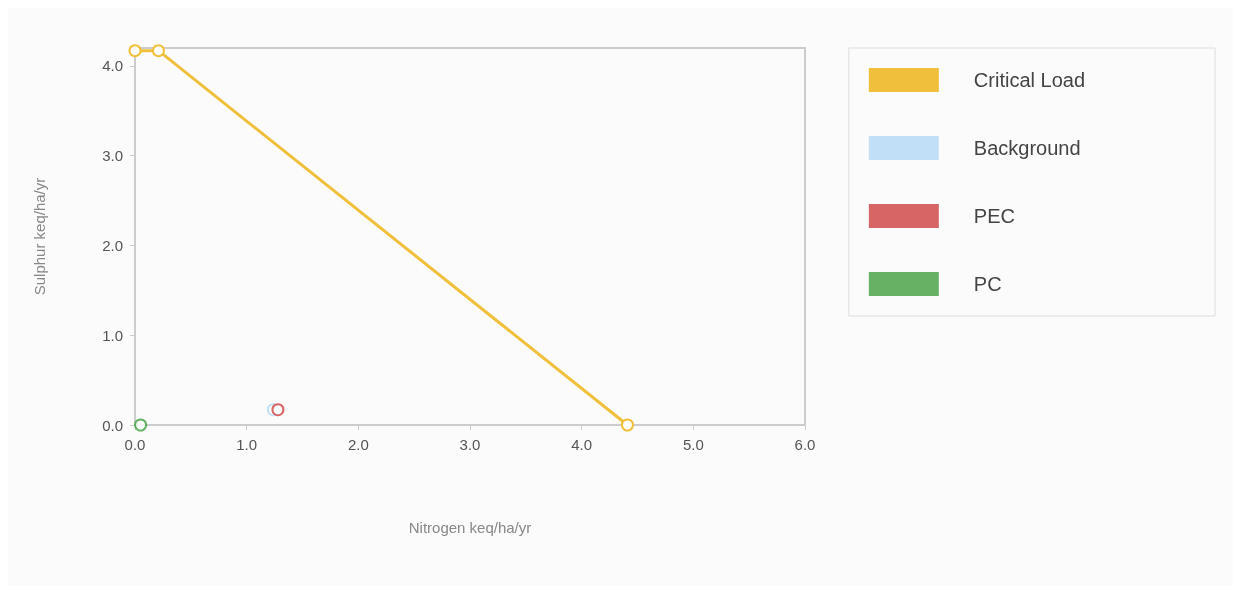 Image resolution: width=1241 pixels, height=594 pixels. I want to click on x-tick-label: 6.0, so click(805, 444).